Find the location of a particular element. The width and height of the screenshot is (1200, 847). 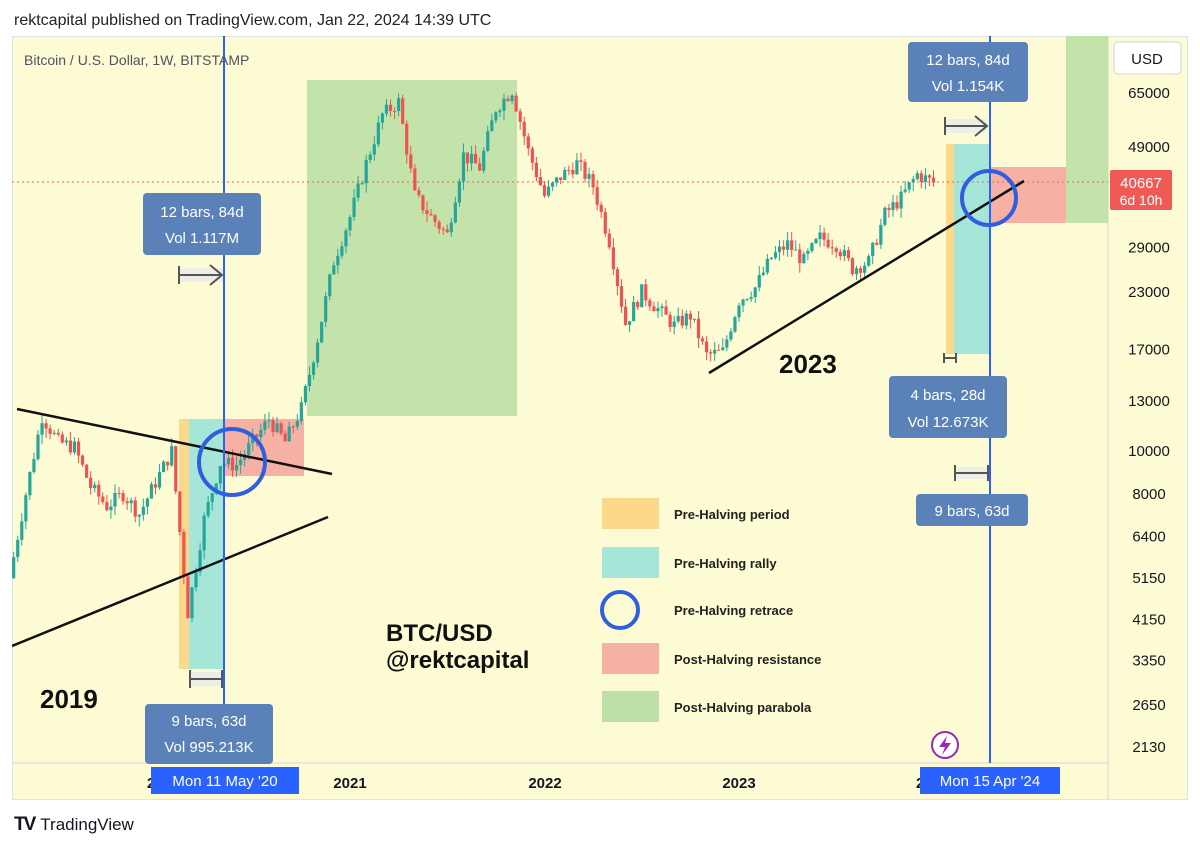

y-tick-label: 3350 is located at coordinates (1148, 660).